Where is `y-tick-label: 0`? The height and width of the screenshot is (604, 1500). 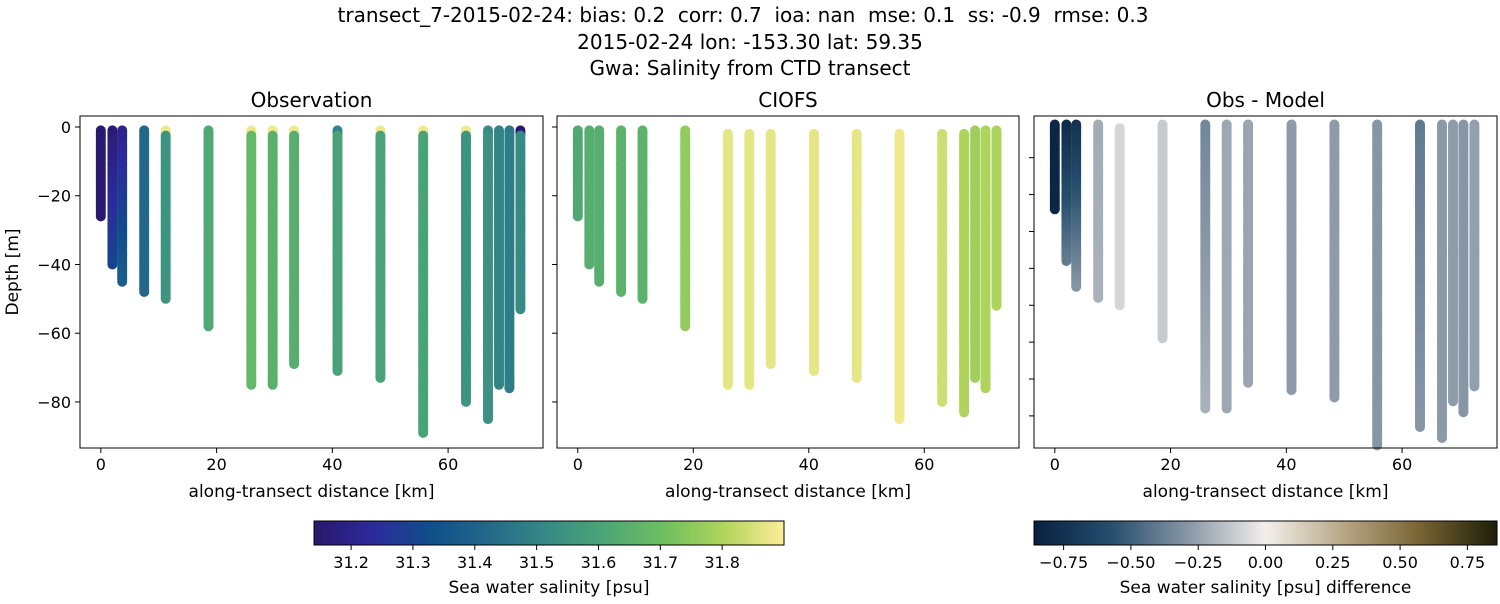
y-tick-label: 0 is located at coordinates (66, 127).